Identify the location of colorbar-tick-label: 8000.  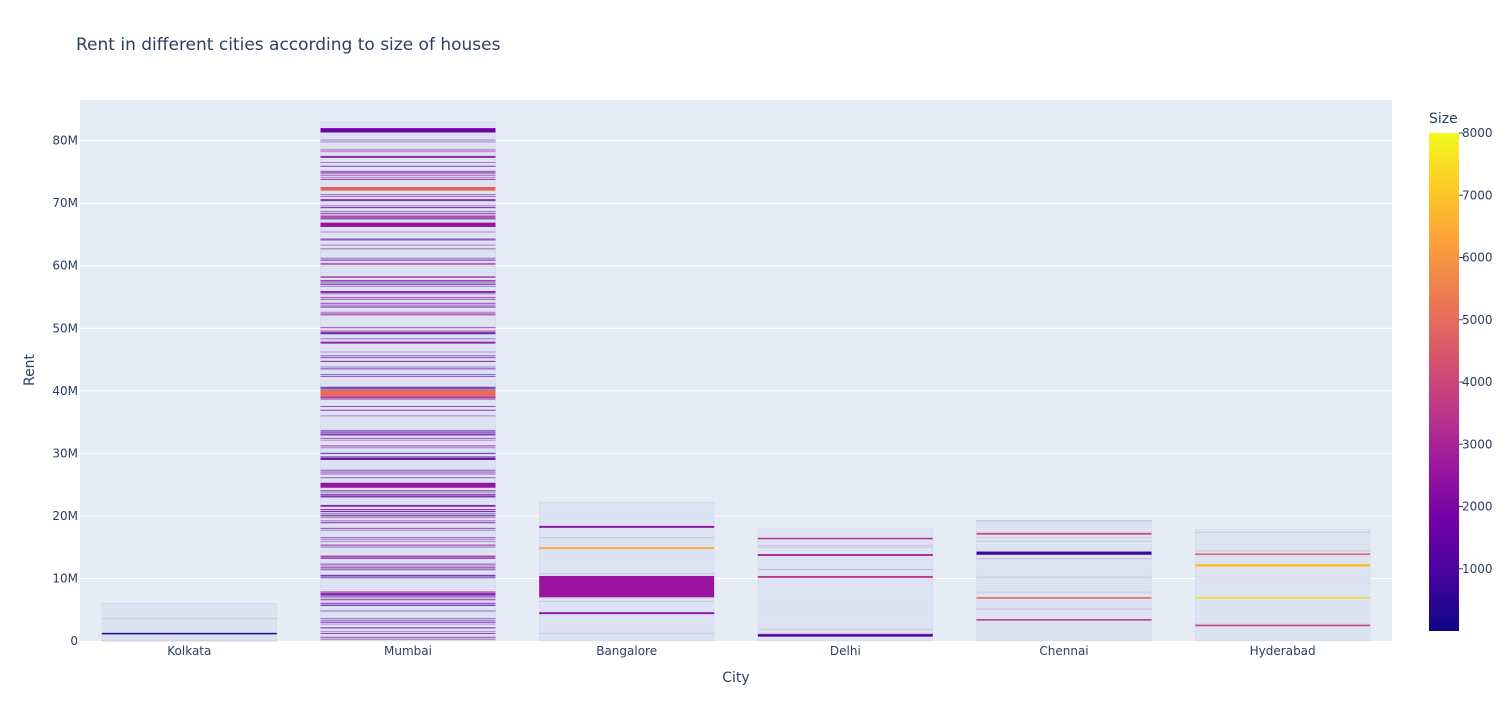
(1477, 133).